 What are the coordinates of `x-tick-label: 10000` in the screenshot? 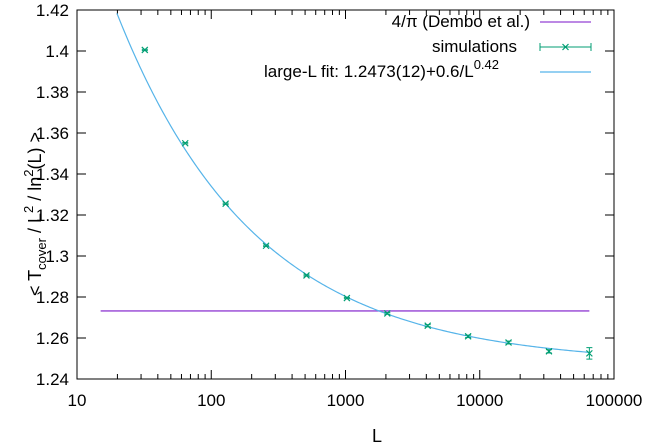 It's located at (479, 400).